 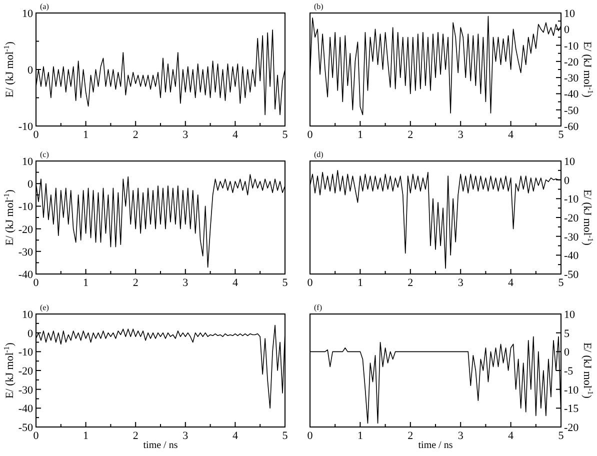 What do you see at coordinates (318, 307) in the screenshot?
I see `chart-title: (f)` at bounding box center [318, 307].